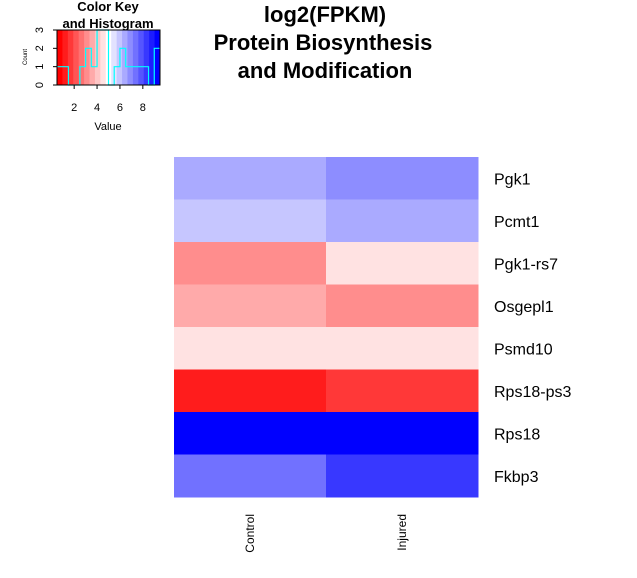 Image resolution: width=637 pixels, height=578 pixels. What do you see at coordinates (325, 70) in the screenshot?
I see `title-line-3: and Modification` at bounding box center [325, 70].